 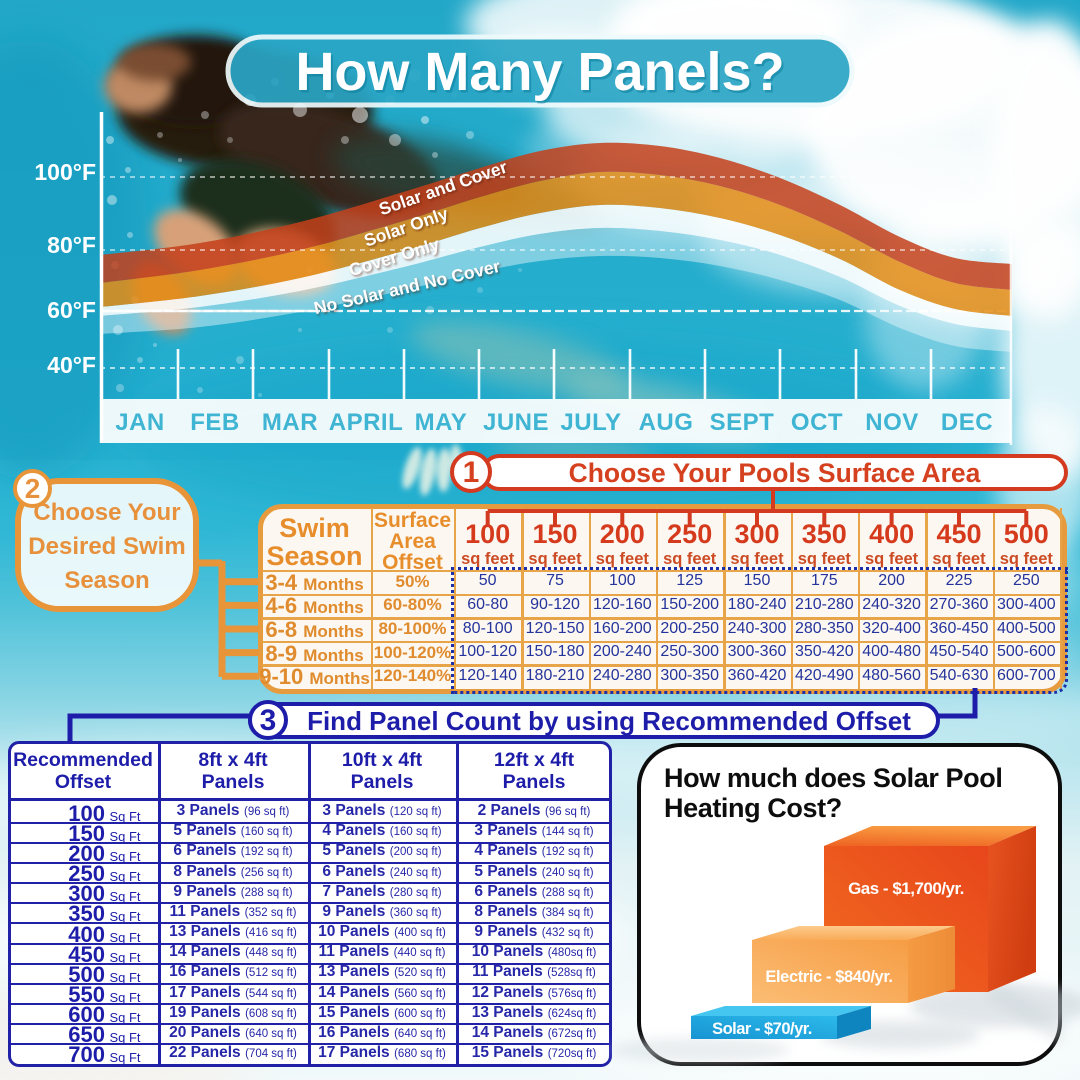 I want to click on svg-text: 60°F, so click(x=71, y=310).